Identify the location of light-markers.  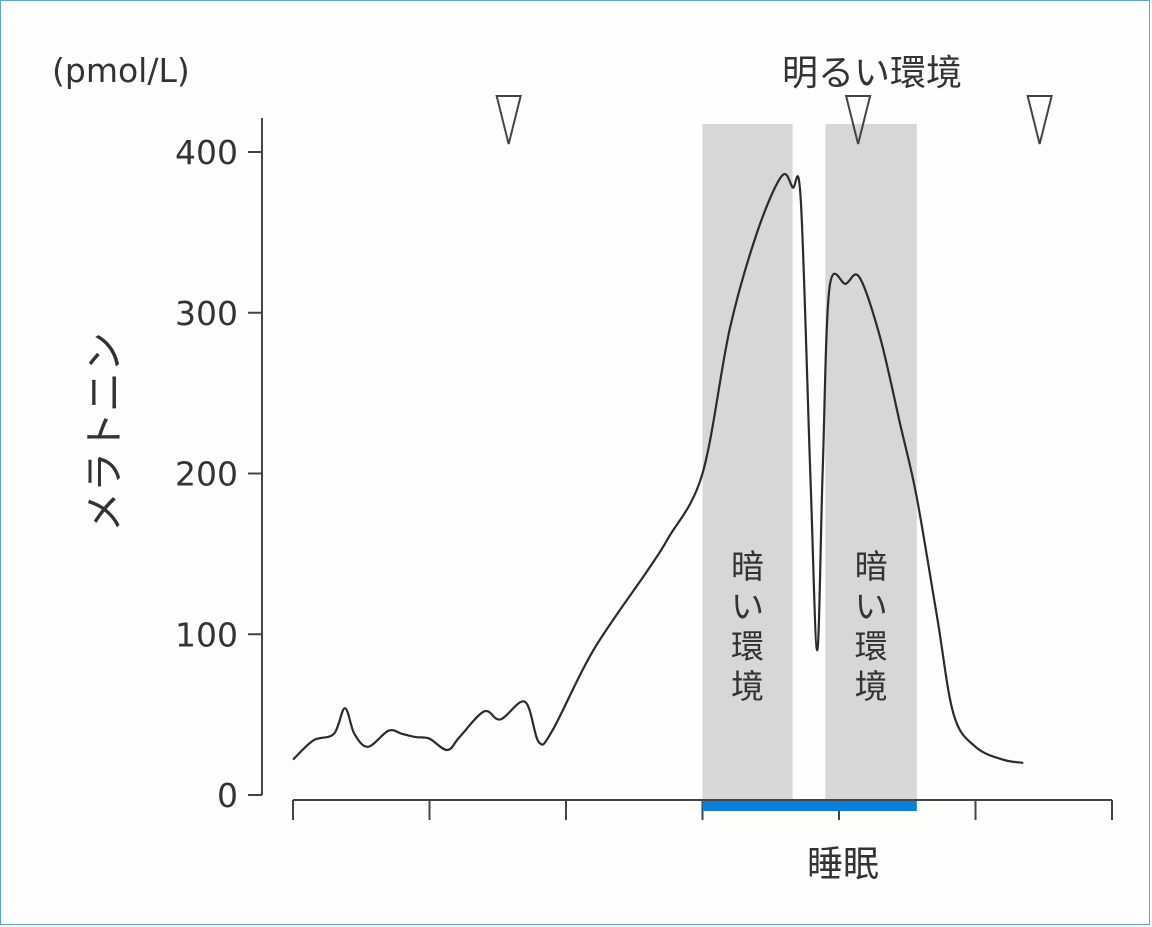
(774, 120).